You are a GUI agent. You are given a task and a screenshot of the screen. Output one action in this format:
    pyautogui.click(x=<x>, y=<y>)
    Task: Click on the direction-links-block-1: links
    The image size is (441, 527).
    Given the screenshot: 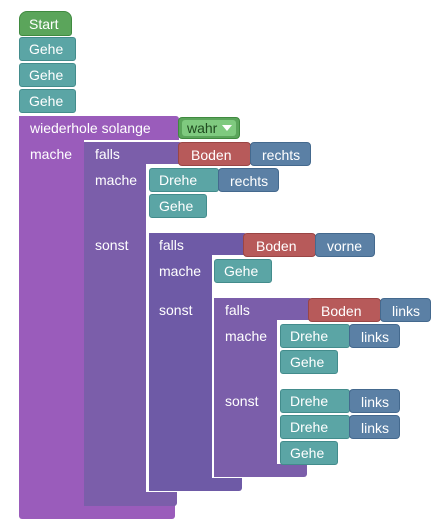 What is the action you would take?
    pyautogui.click(x=405, y=310)
    